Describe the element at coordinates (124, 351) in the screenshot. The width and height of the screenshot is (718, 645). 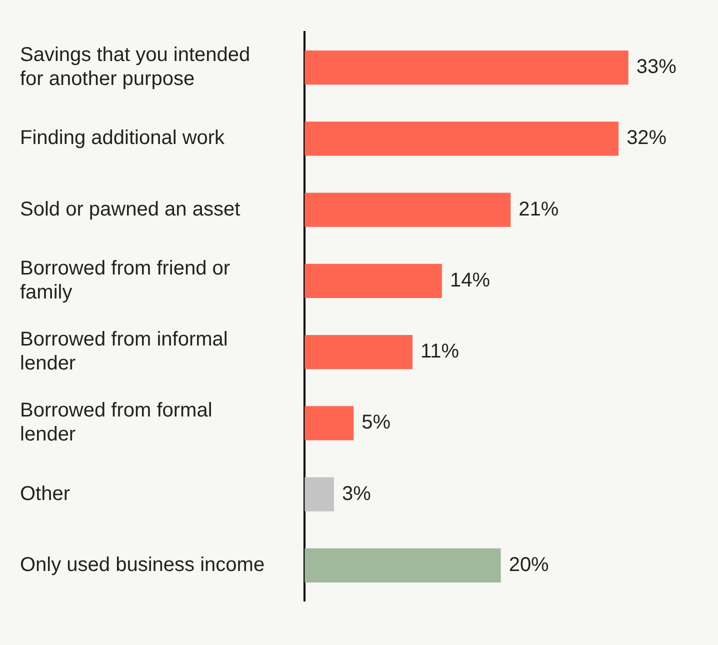
I see `y-tick-label: Borrowed from informal lender` at that location.